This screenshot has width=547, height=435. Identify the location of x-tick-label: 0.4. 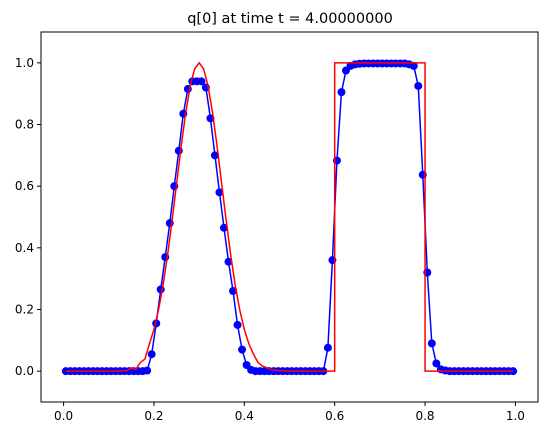
(244, 416).